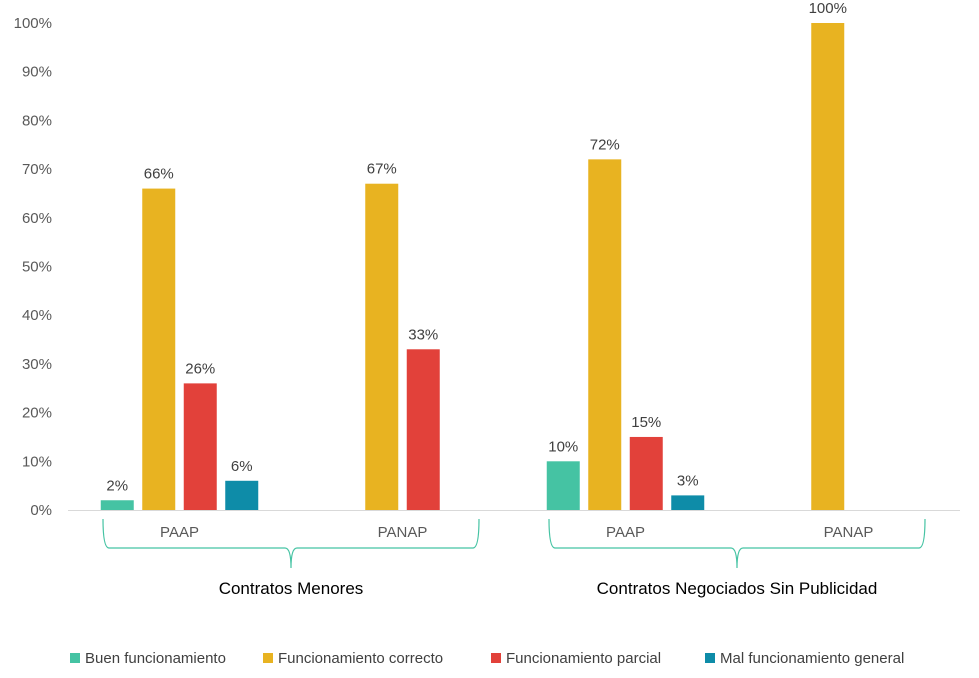 The width and height of the screenshot is (979, 678). Describe the element at coordinates (37, 72) in the screenshot. I see `y-tick-label: 90%` at that location.